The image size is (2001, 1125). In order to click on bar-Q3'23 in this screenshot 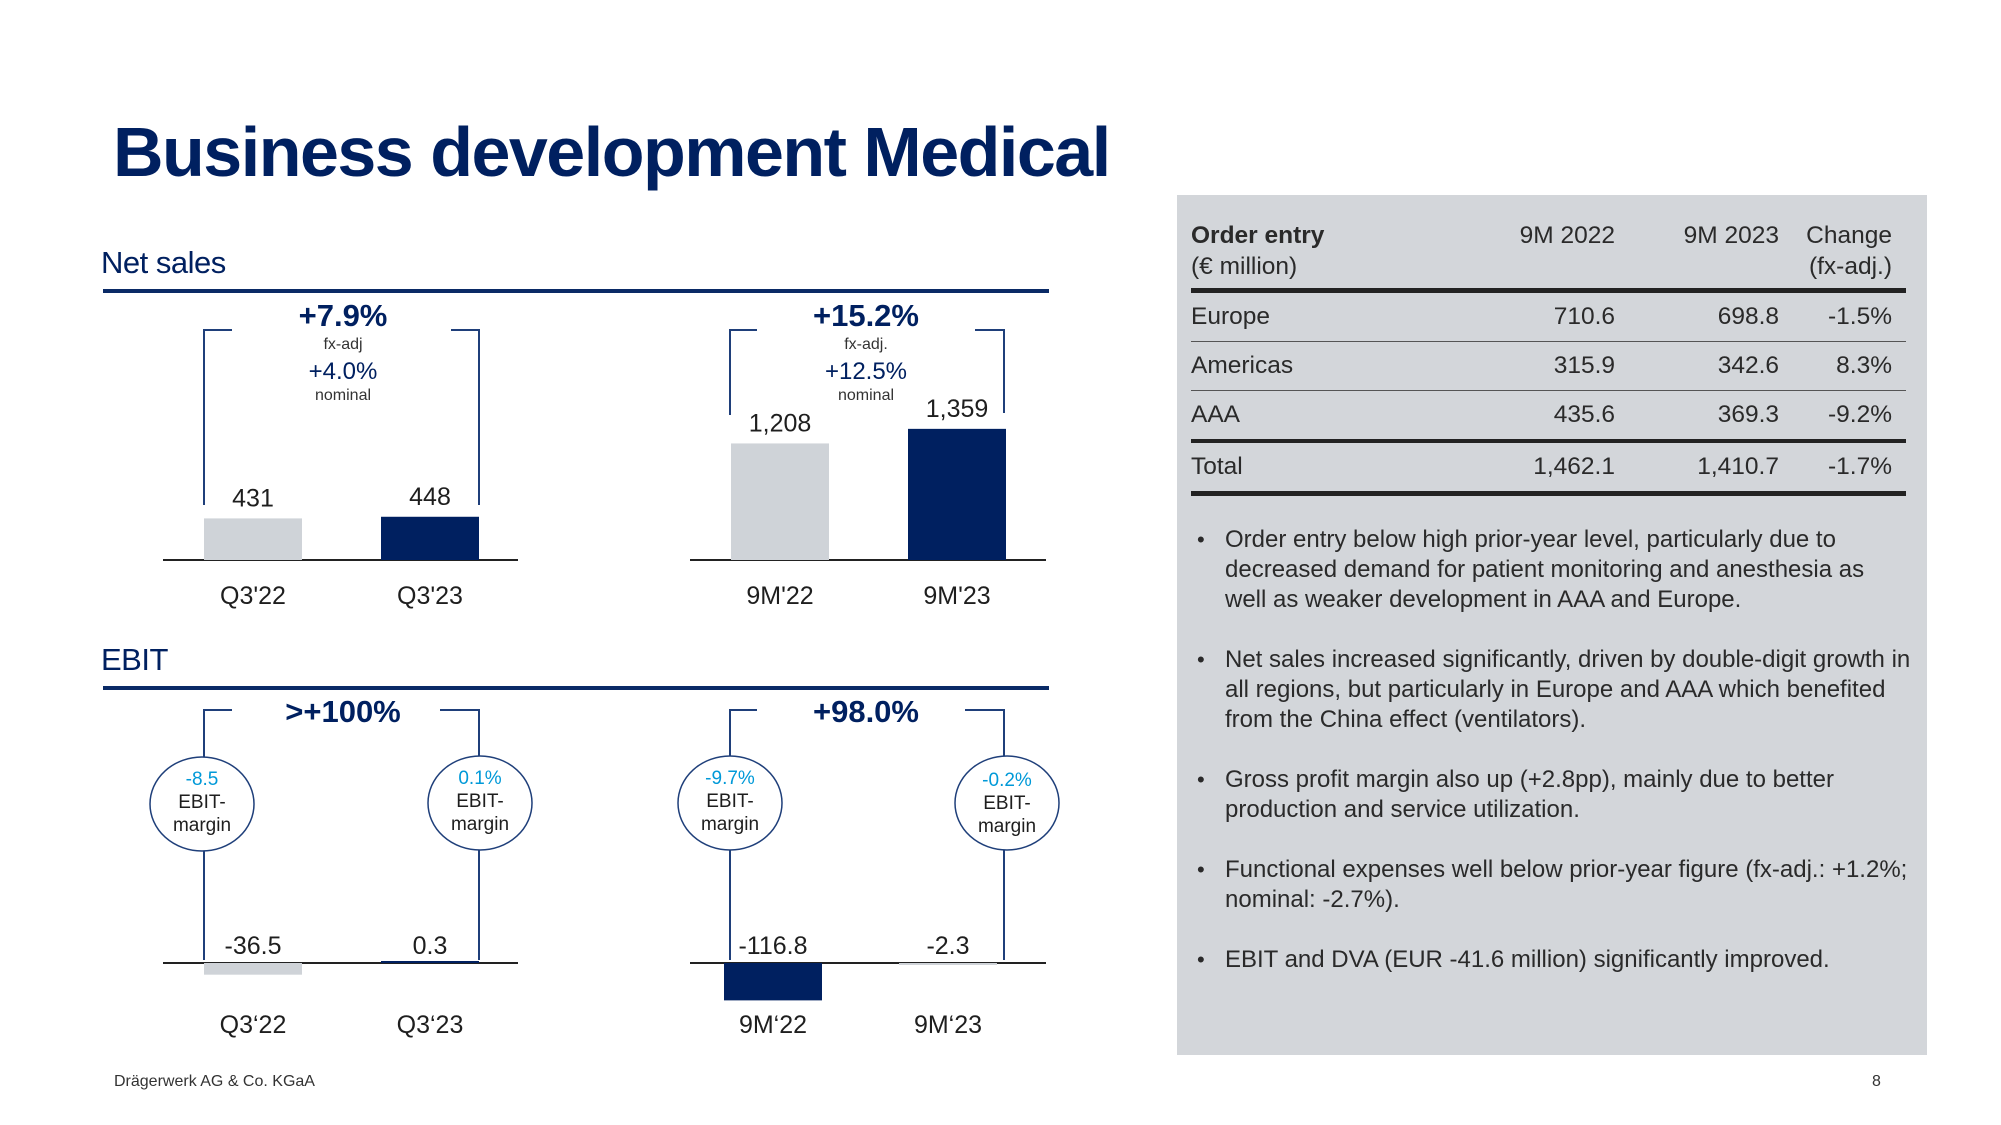, I will do `click(430, 538)`.